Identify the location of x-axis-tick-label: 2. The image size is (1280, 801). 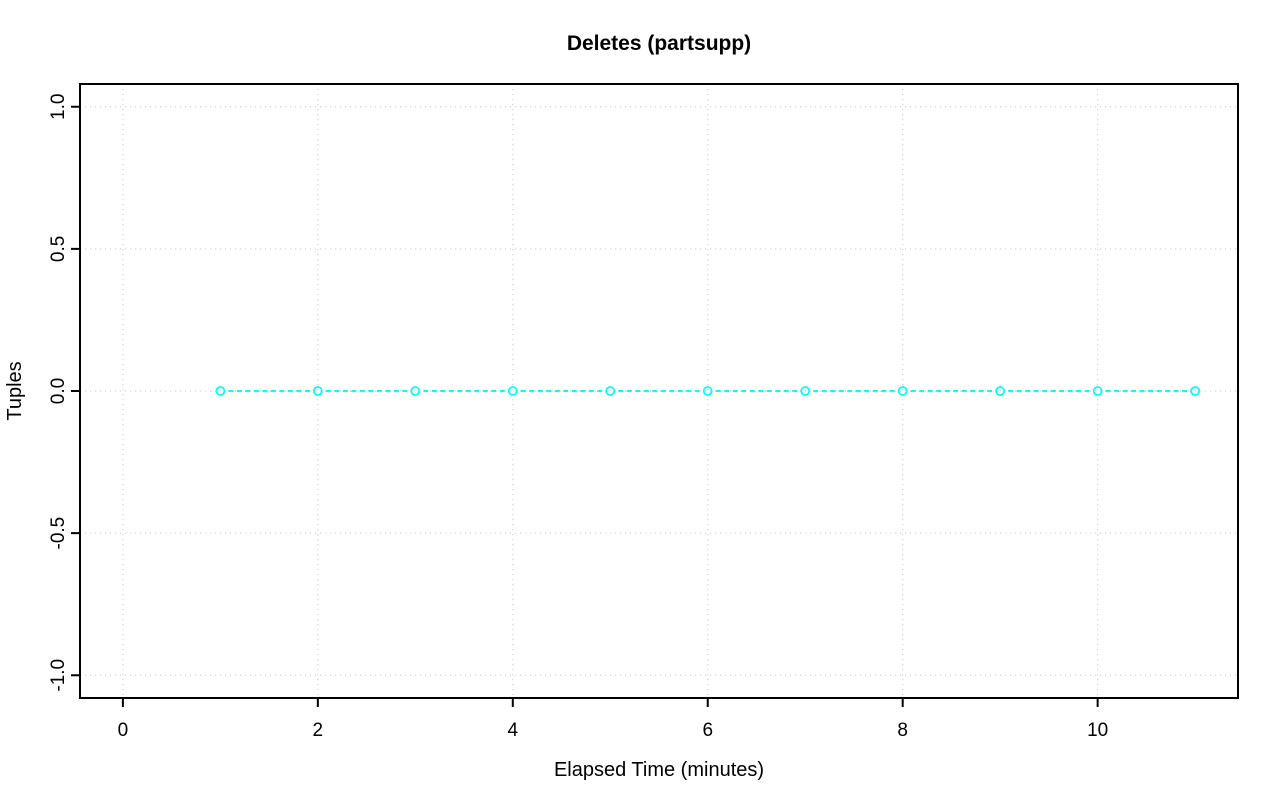
(318, 730).